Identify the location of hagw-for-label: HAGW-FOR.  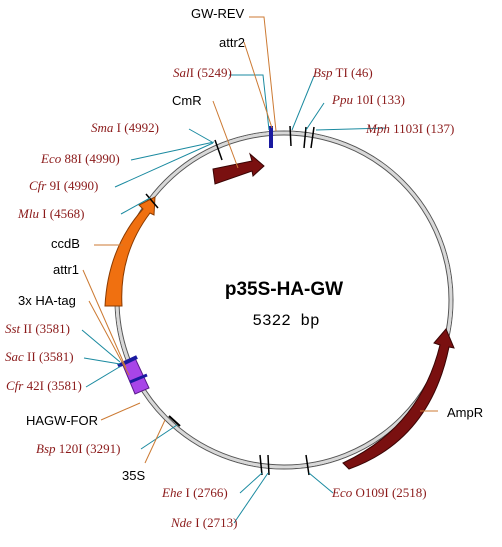
(62, 420).